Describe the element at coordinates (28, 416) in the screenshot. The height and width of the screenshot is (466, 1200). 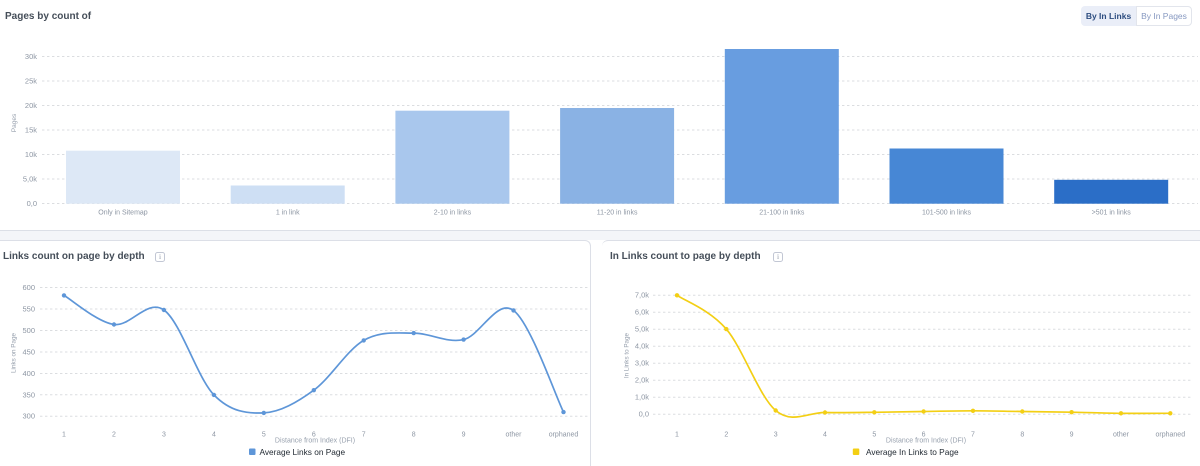
I see `svg-text: 300` at that location.